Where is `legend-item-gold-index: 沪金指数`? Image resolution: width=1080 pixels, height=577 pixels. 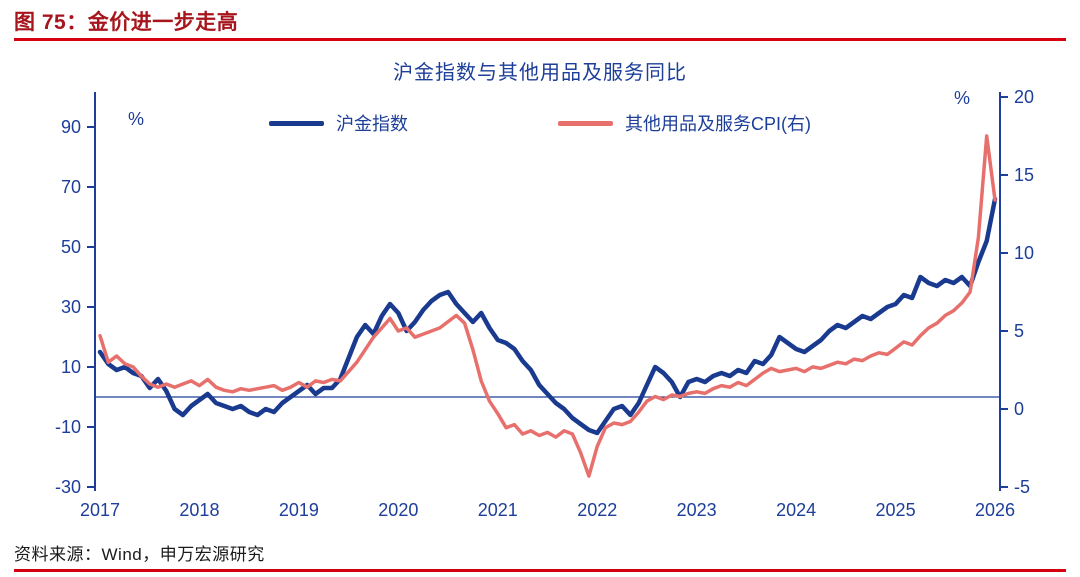
legend-item-gold-index: 沪金指数 is located at coordinates (338, 123).